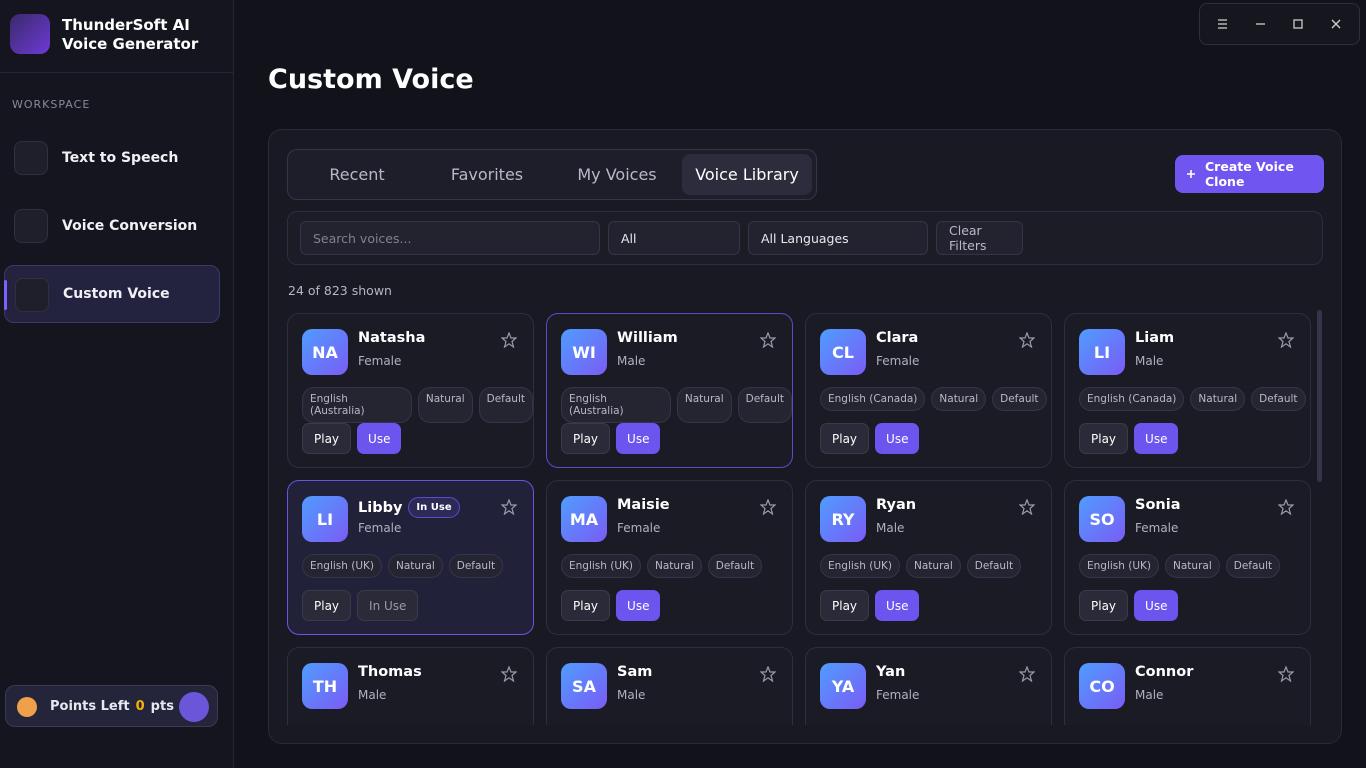  I want to click on voice-card: CO Connor Male, so click(1187, 686).